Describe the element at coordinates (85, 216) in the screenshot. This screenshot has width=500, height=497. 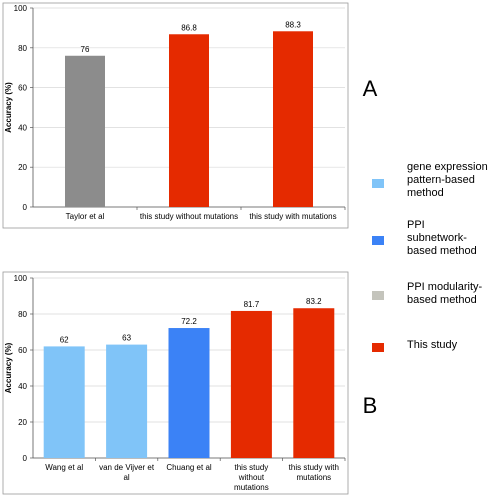
I see `chart-a-category-label: Taylor et al` at that location.